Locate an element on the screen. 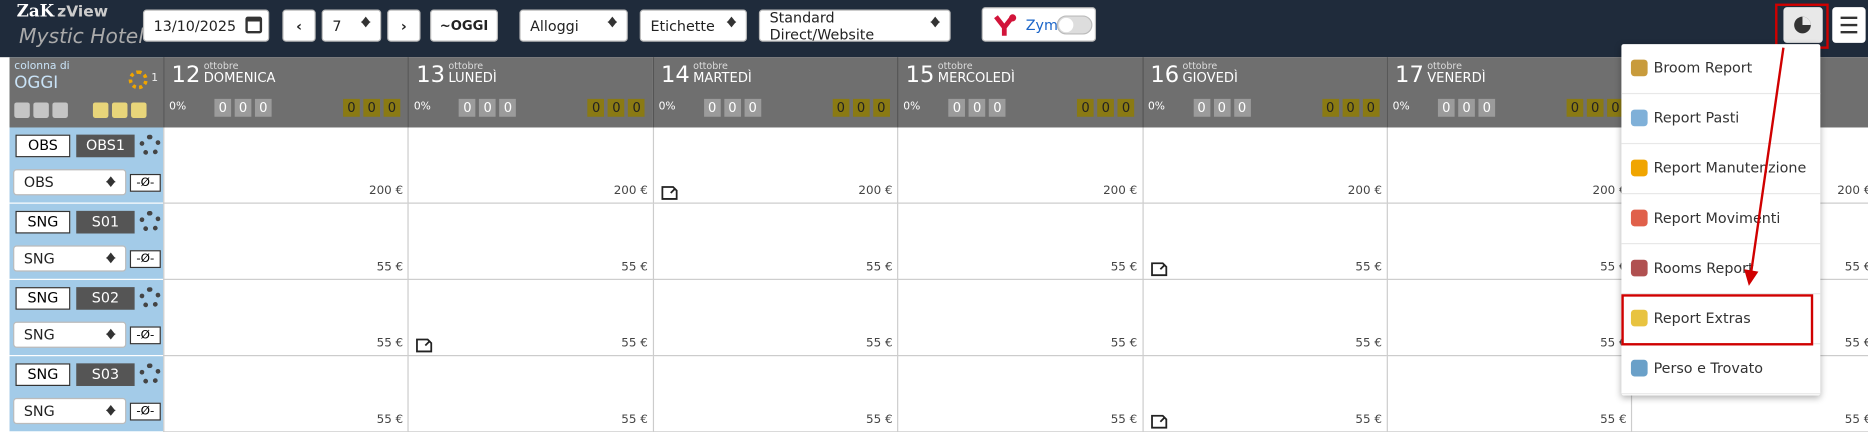 The height and width of the screenshot is (432, 1868). day-weekday: MARTEDÌ is located at coordinates (722, 78).